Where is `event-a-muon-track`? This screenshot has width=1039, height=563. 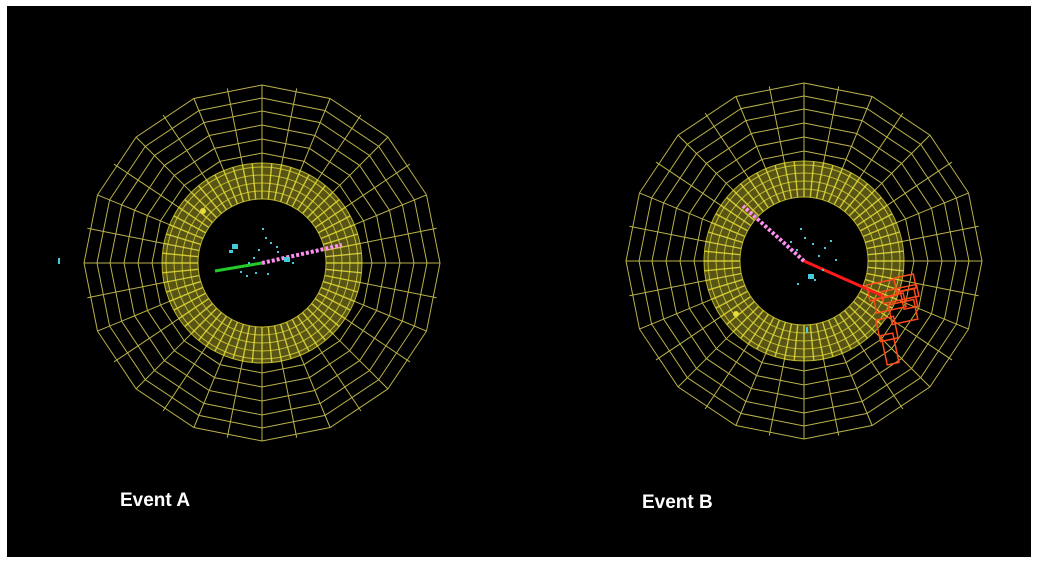
event-a-muon-track is located at coordinates (302, 254).